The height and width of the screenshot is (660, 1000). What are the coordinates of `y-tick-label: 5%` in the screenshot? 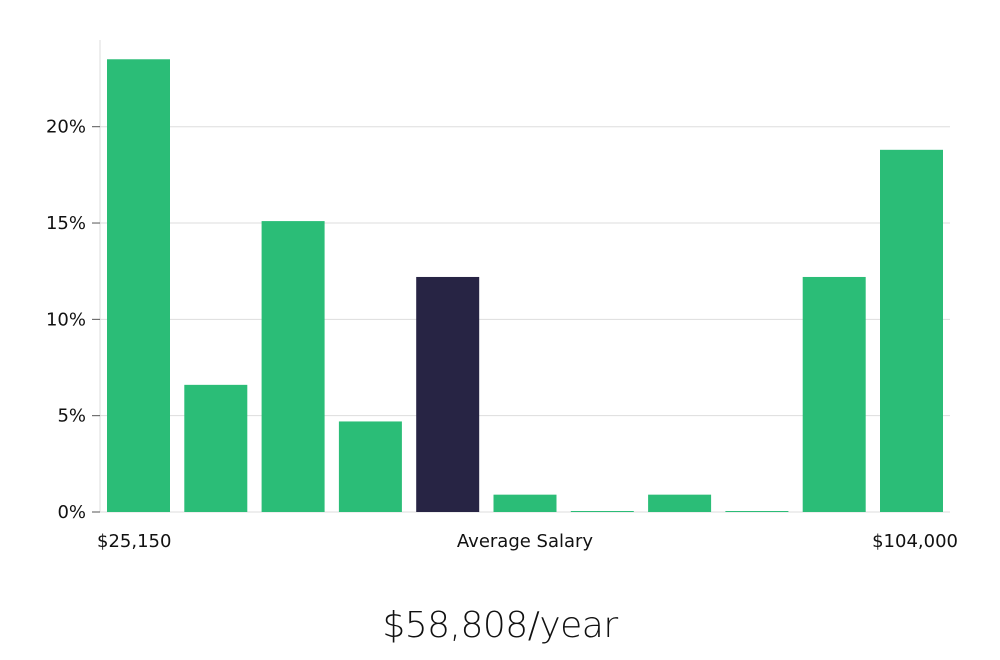 It's located at (71, 416).